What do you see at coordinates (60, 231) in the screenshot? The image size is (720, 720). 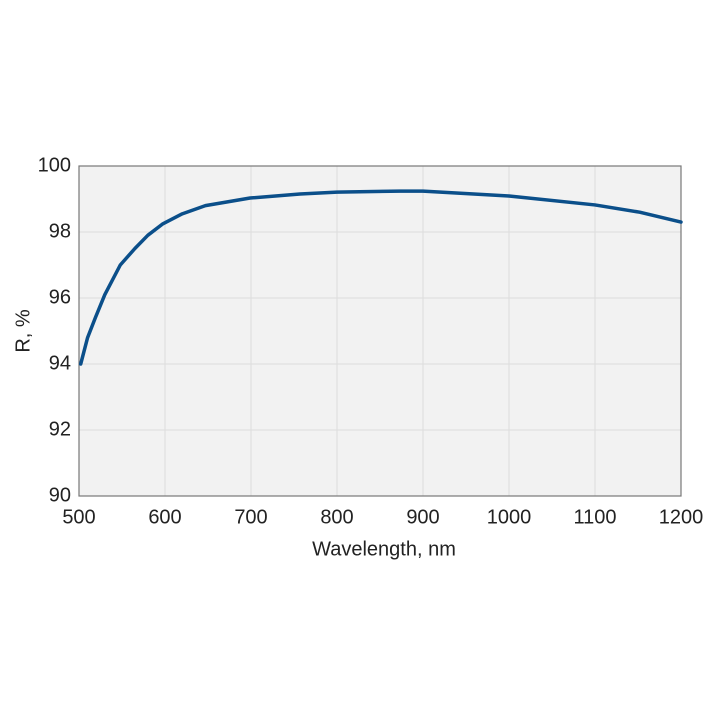 I see `y-tick-label: 98` at bounding box center [60, 231].